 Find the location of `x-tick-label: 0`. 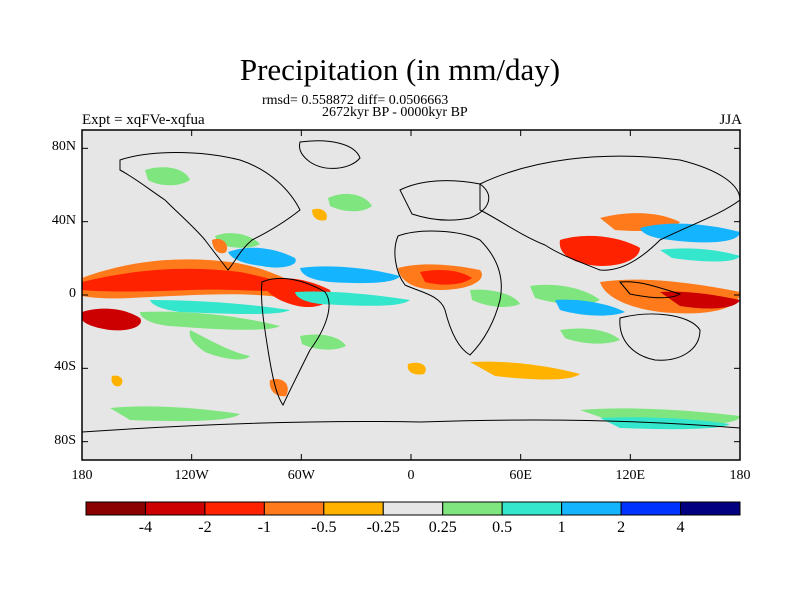

x-tick-label: 0 is located at coordinates (411, 475).